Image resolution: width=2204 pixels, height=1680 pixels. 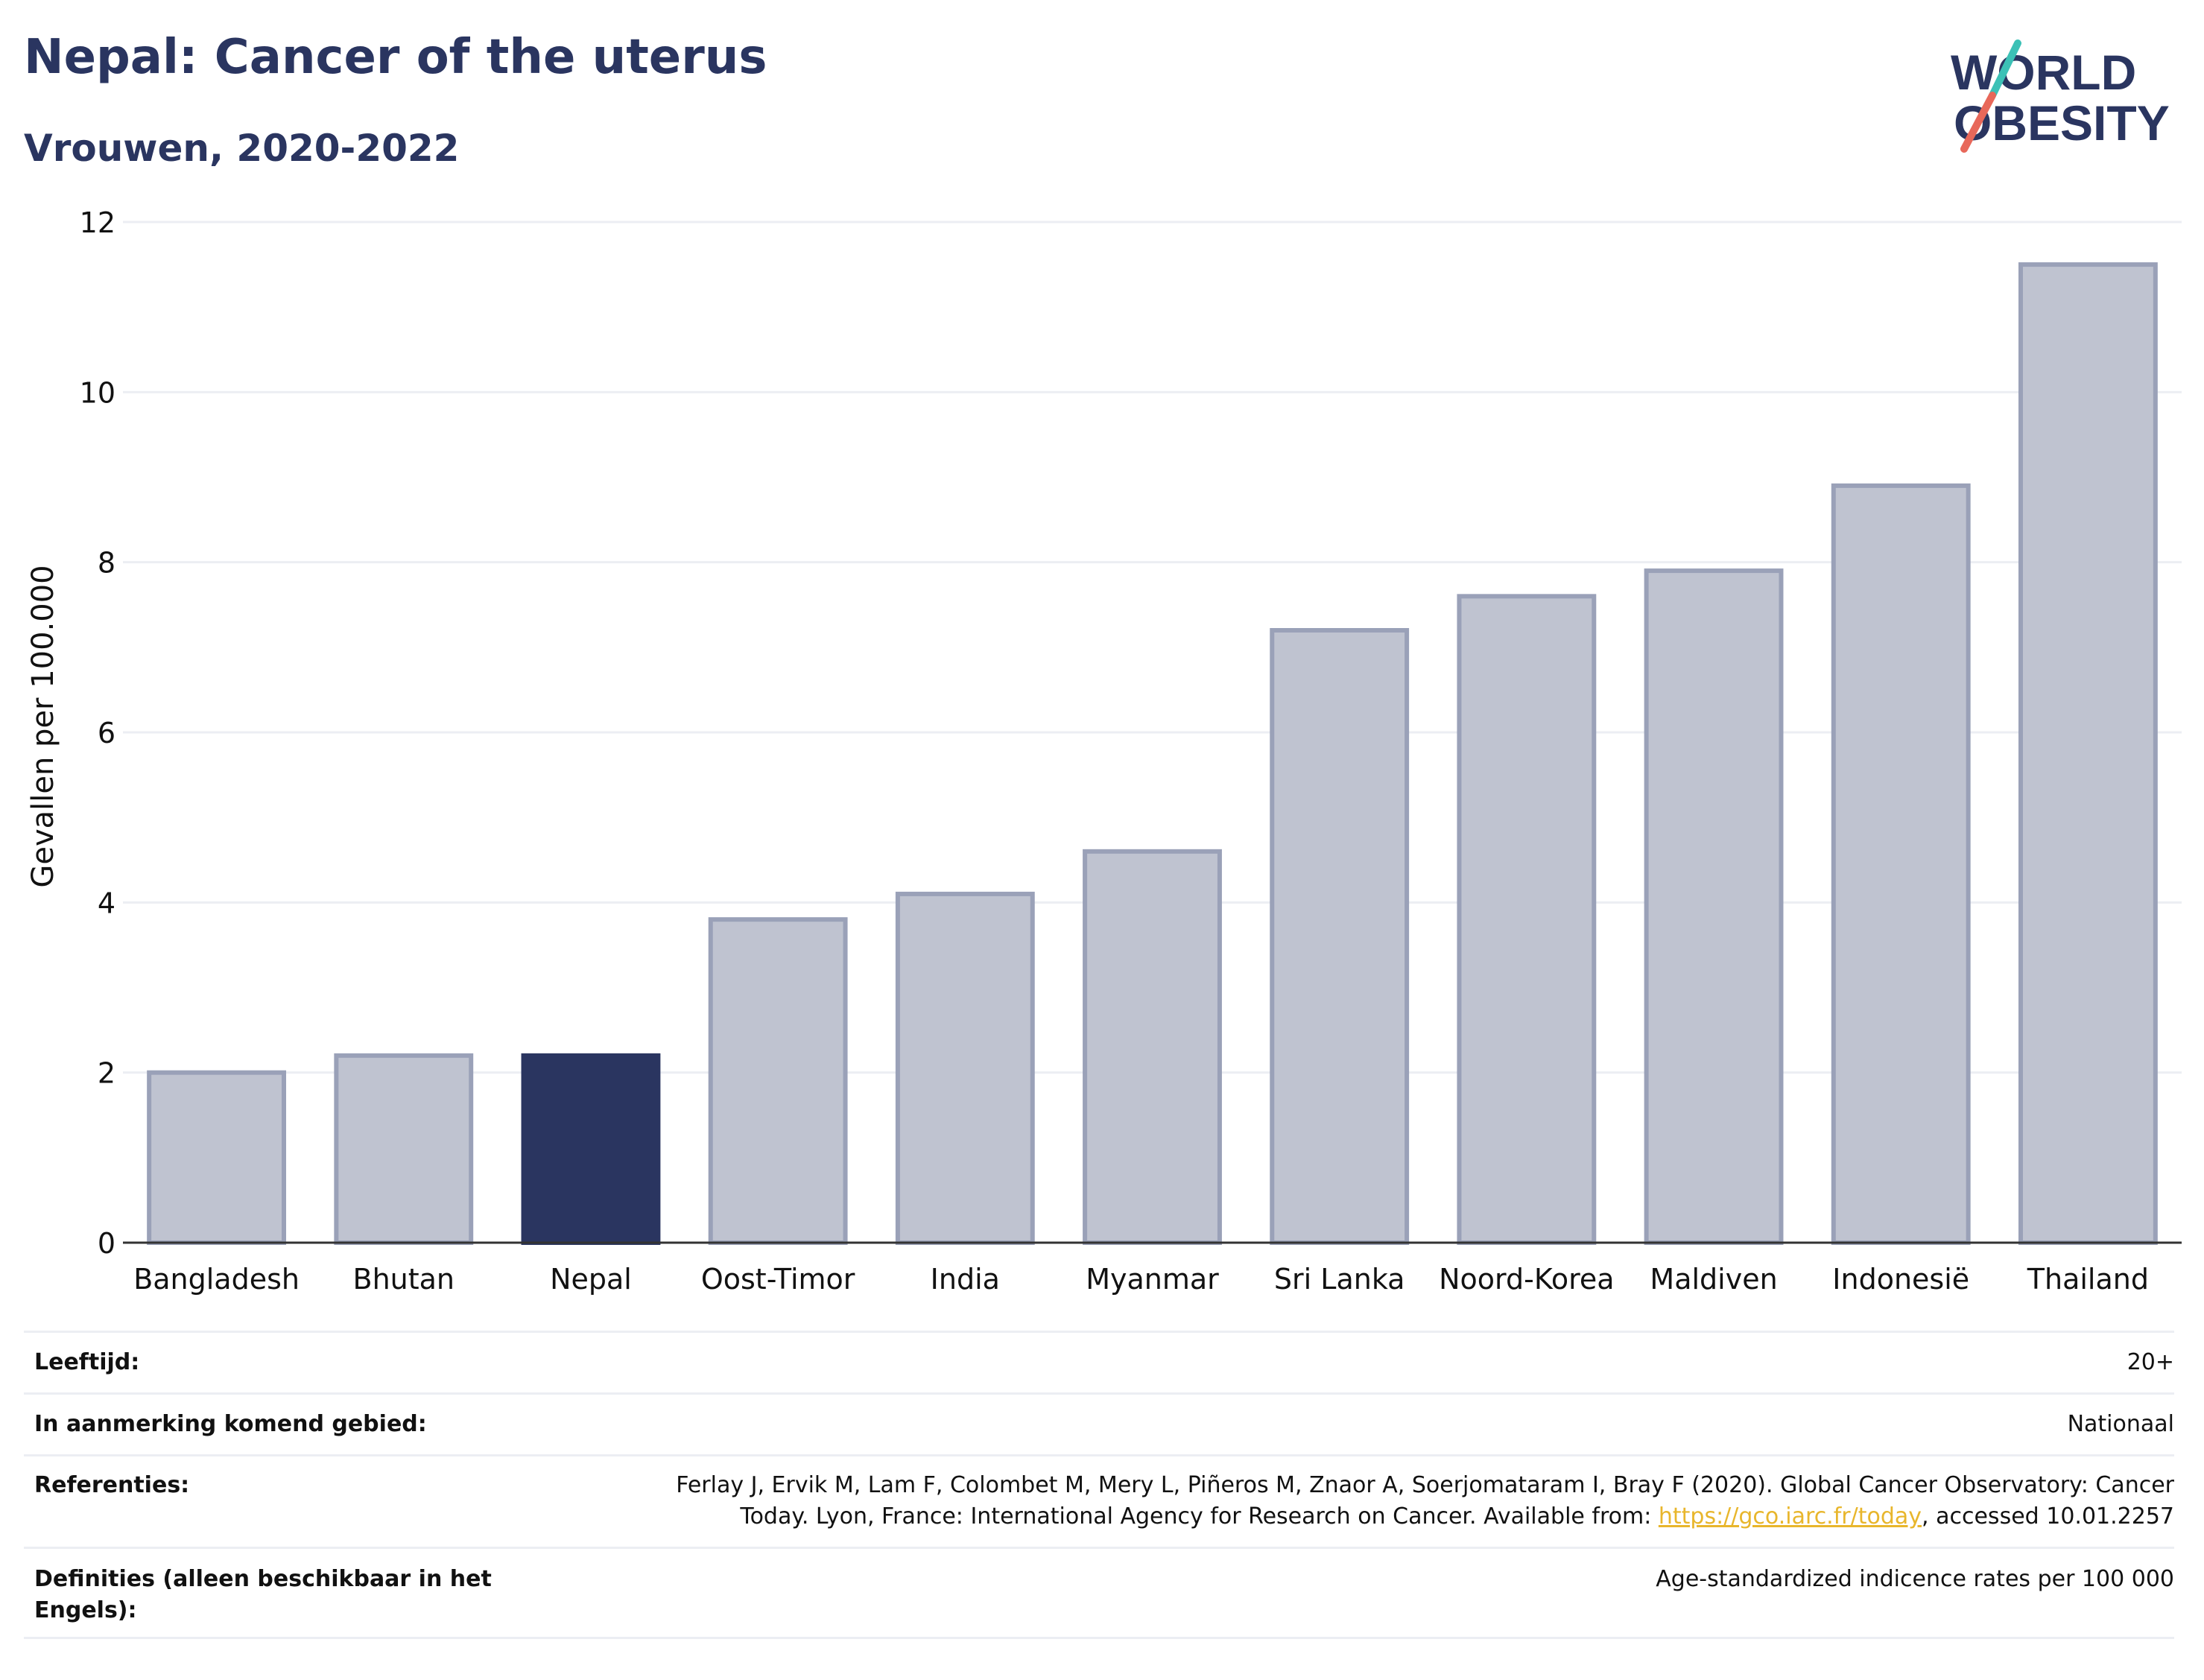 I want to click on bar-bhutan, so click(x=404, y=1149).